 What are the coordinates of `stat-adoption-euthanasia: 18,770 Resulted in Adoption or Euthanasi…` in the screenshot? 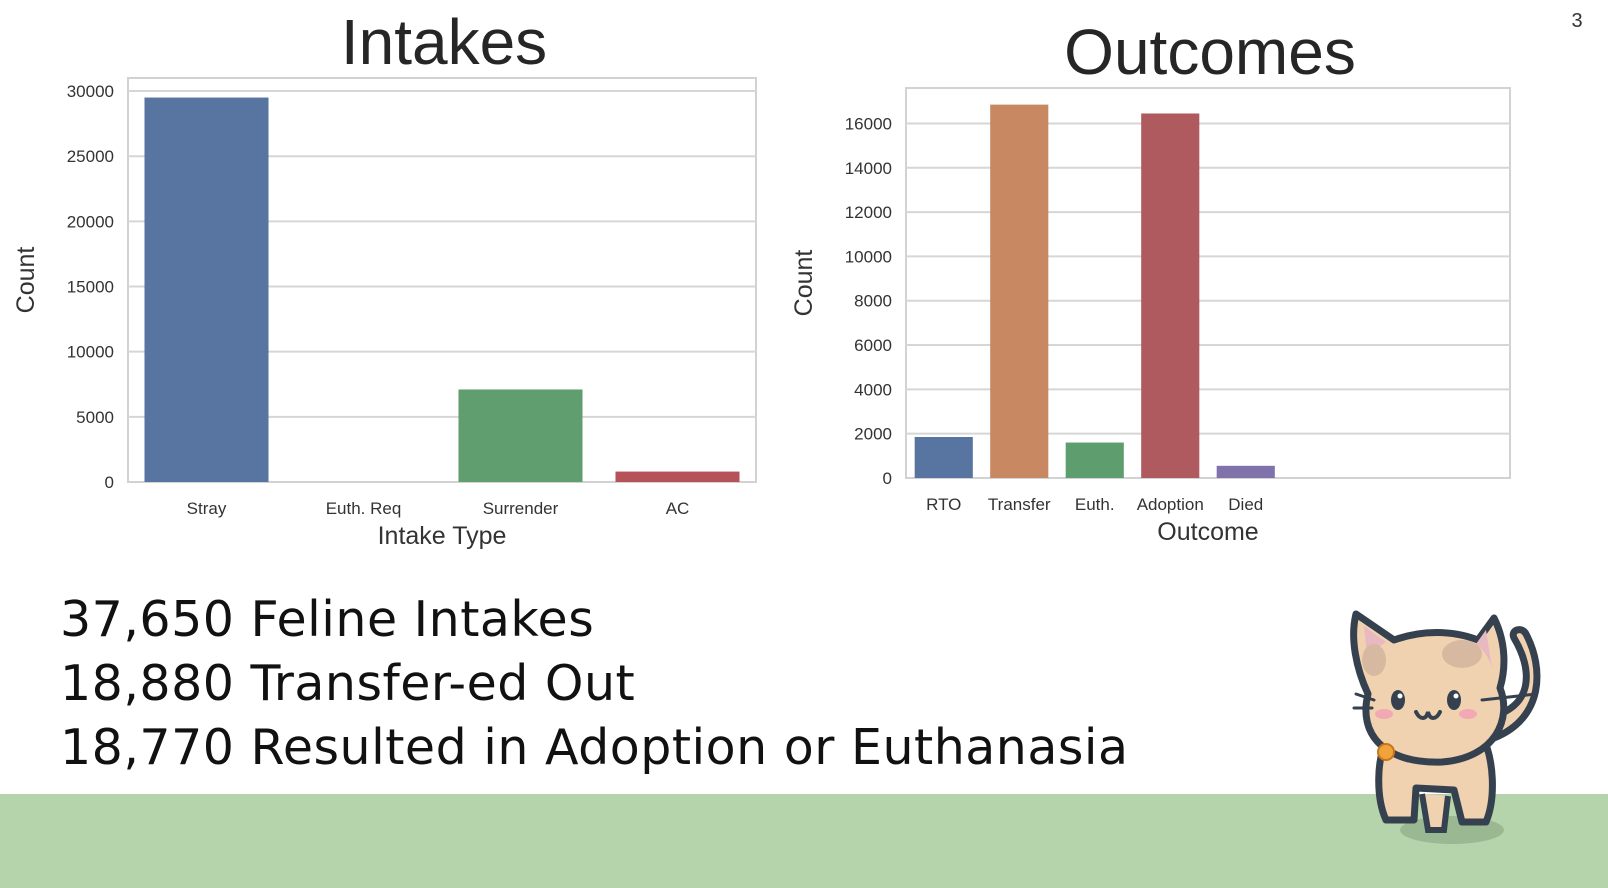 It's located at (594, 747).